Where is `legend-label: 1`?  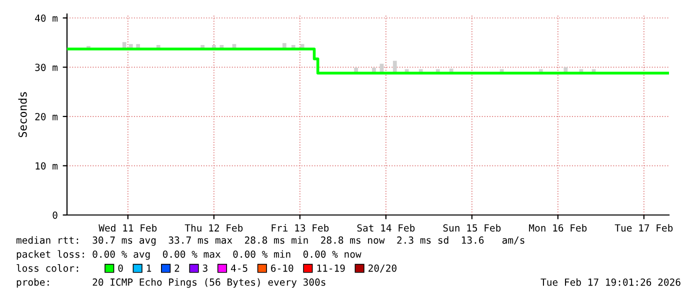
legend-label: 1 is located at coordinates (149, 268).